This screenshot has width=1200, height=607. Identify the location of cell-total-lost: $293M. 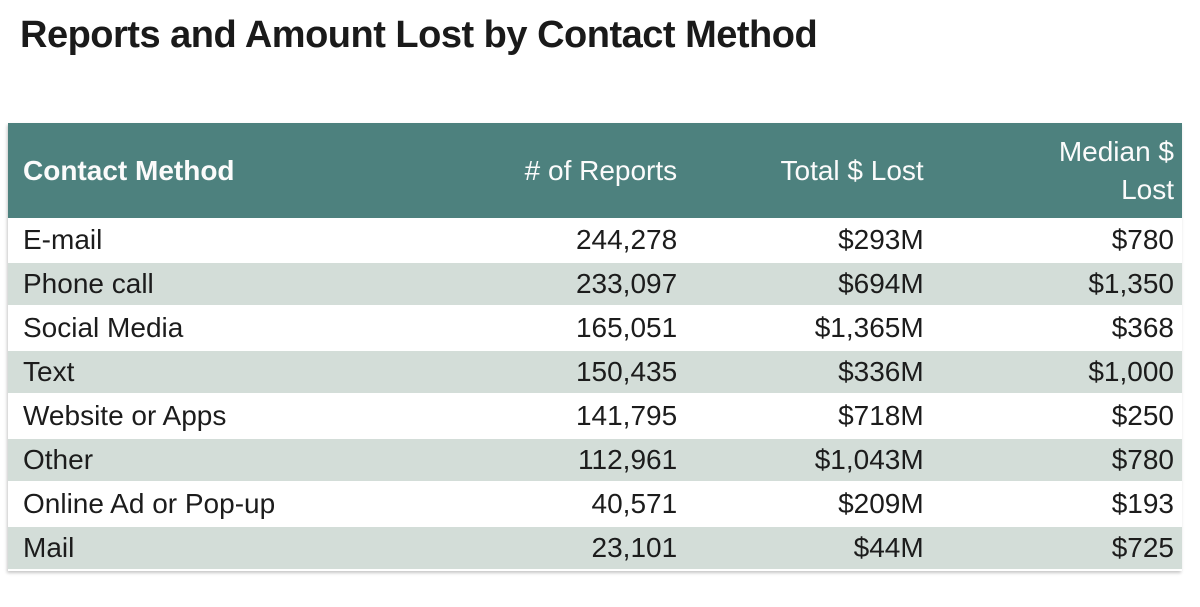
(800, 240).